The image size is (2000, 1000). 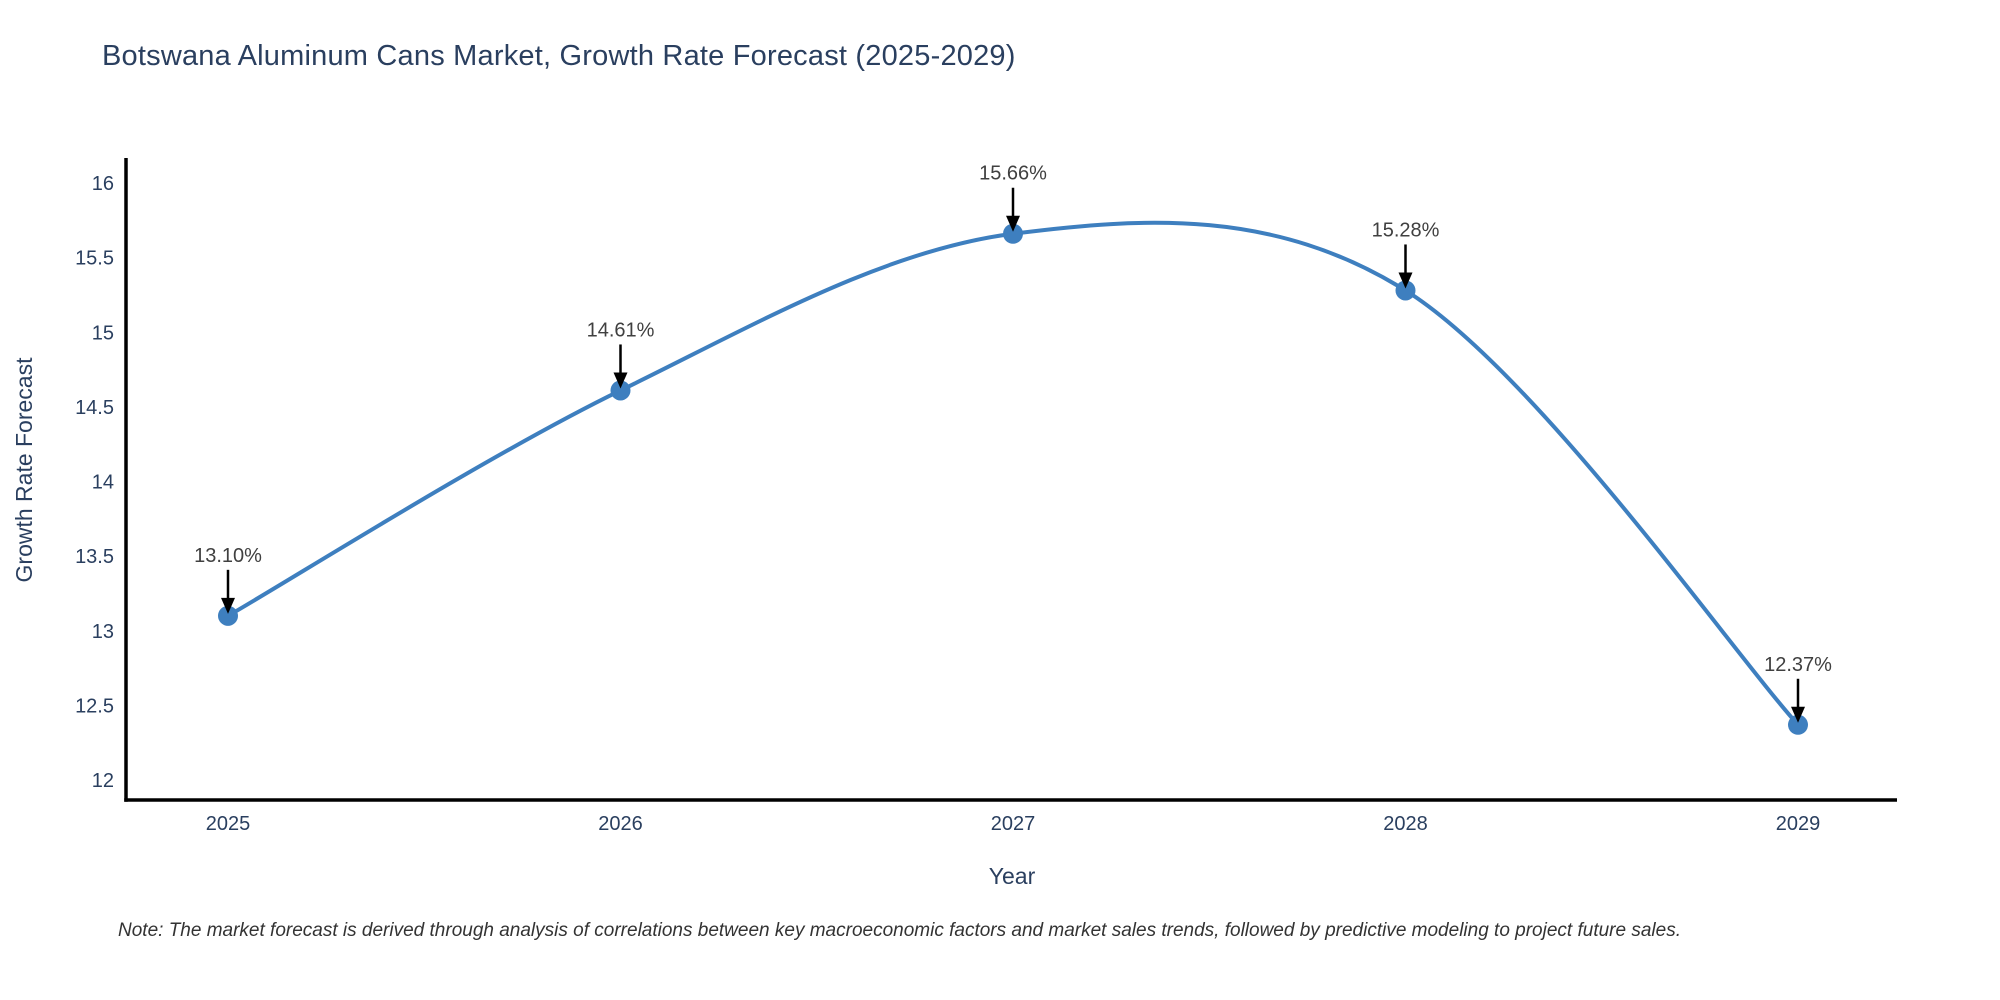 What do you see at coordinates (1406, 254) in the screenshot?
I see `annotation-2028: 15.28%` at bounding box center [1406, 254].